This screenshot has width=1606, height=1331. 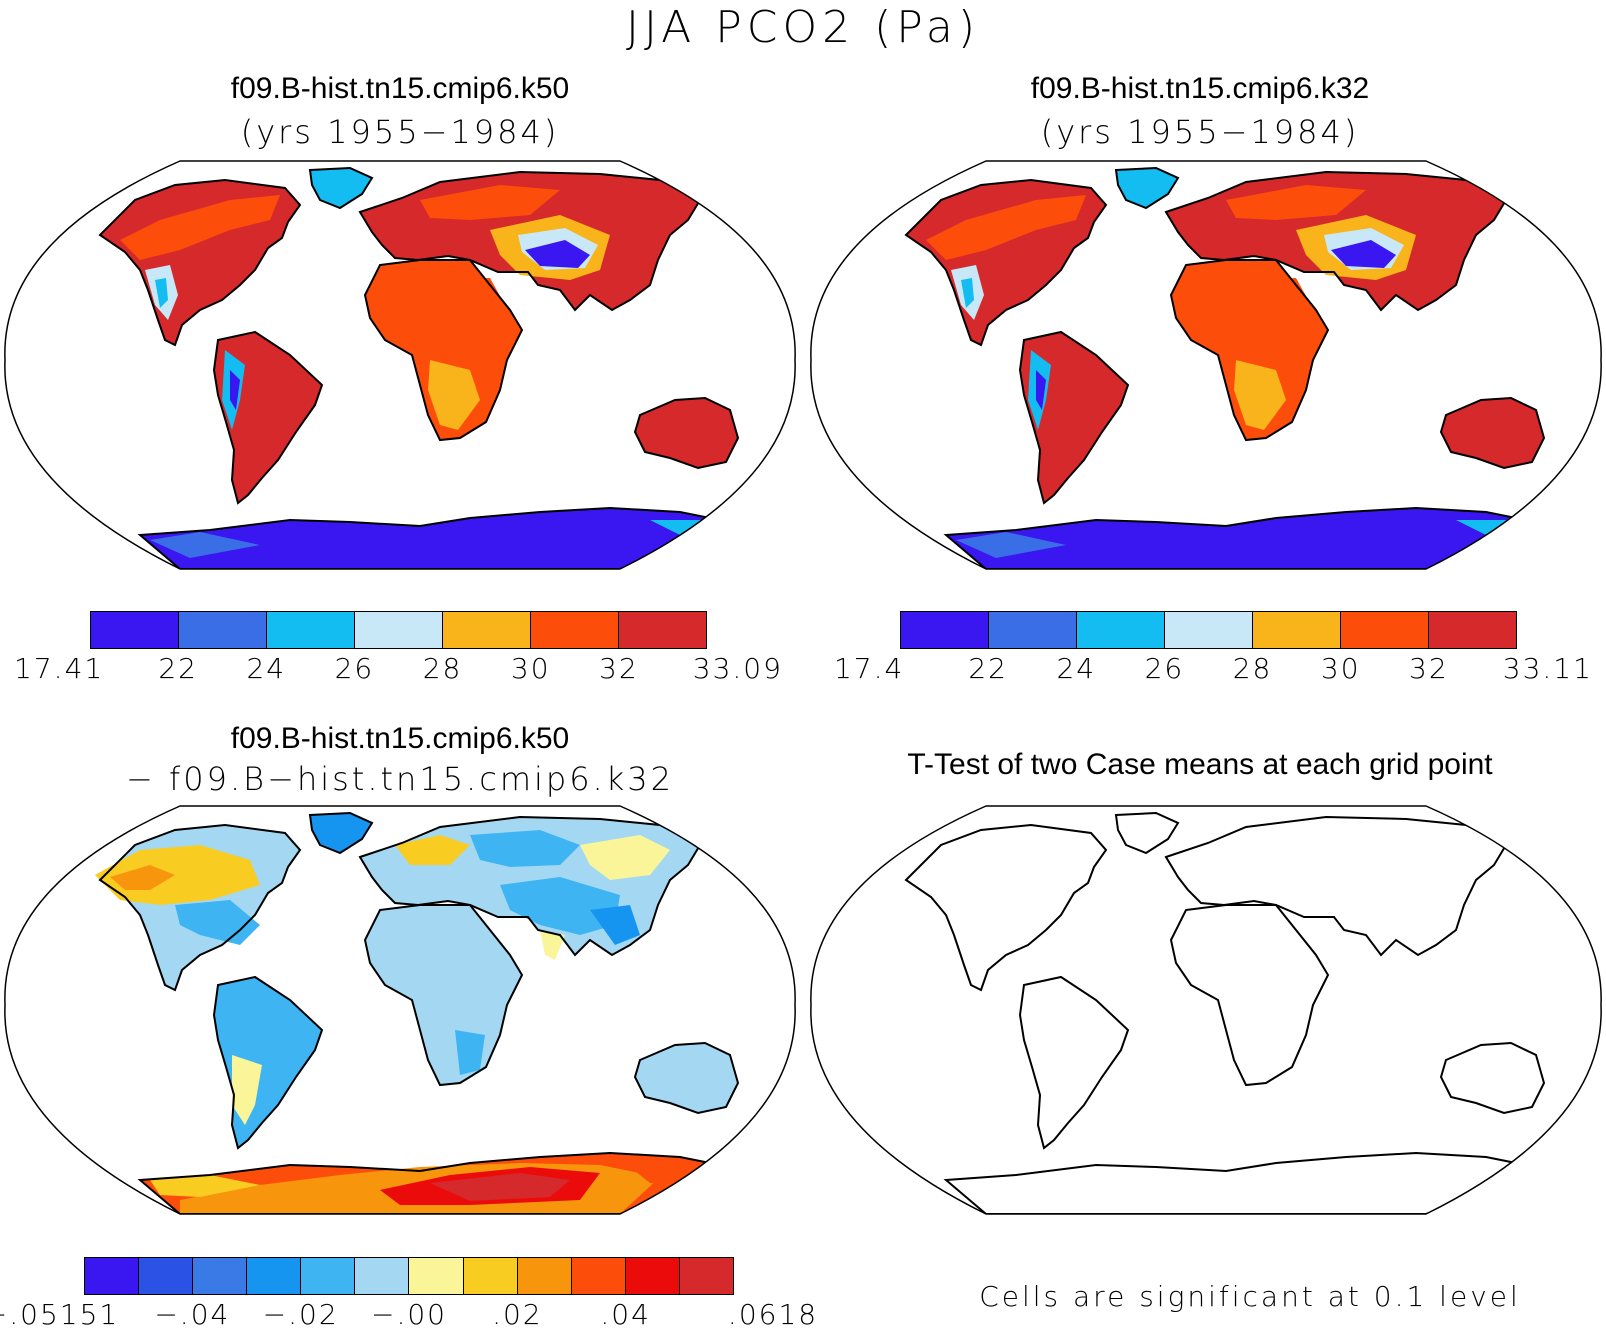 I want to click on colorbar-tick-label: .02, so click(x=517, y=1314).